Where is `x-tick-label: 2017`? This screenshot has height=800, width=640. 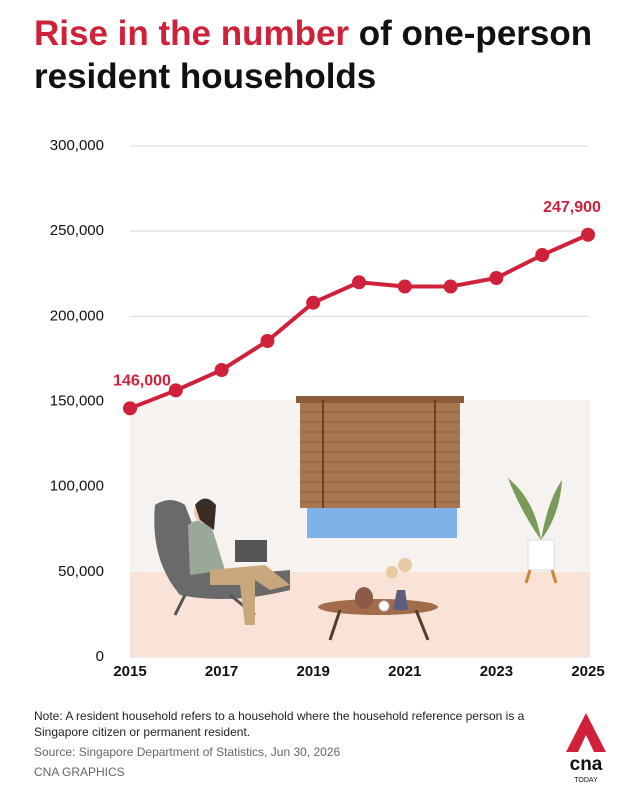
x-tick-label: 2017 is located at coordinates (221, 671).